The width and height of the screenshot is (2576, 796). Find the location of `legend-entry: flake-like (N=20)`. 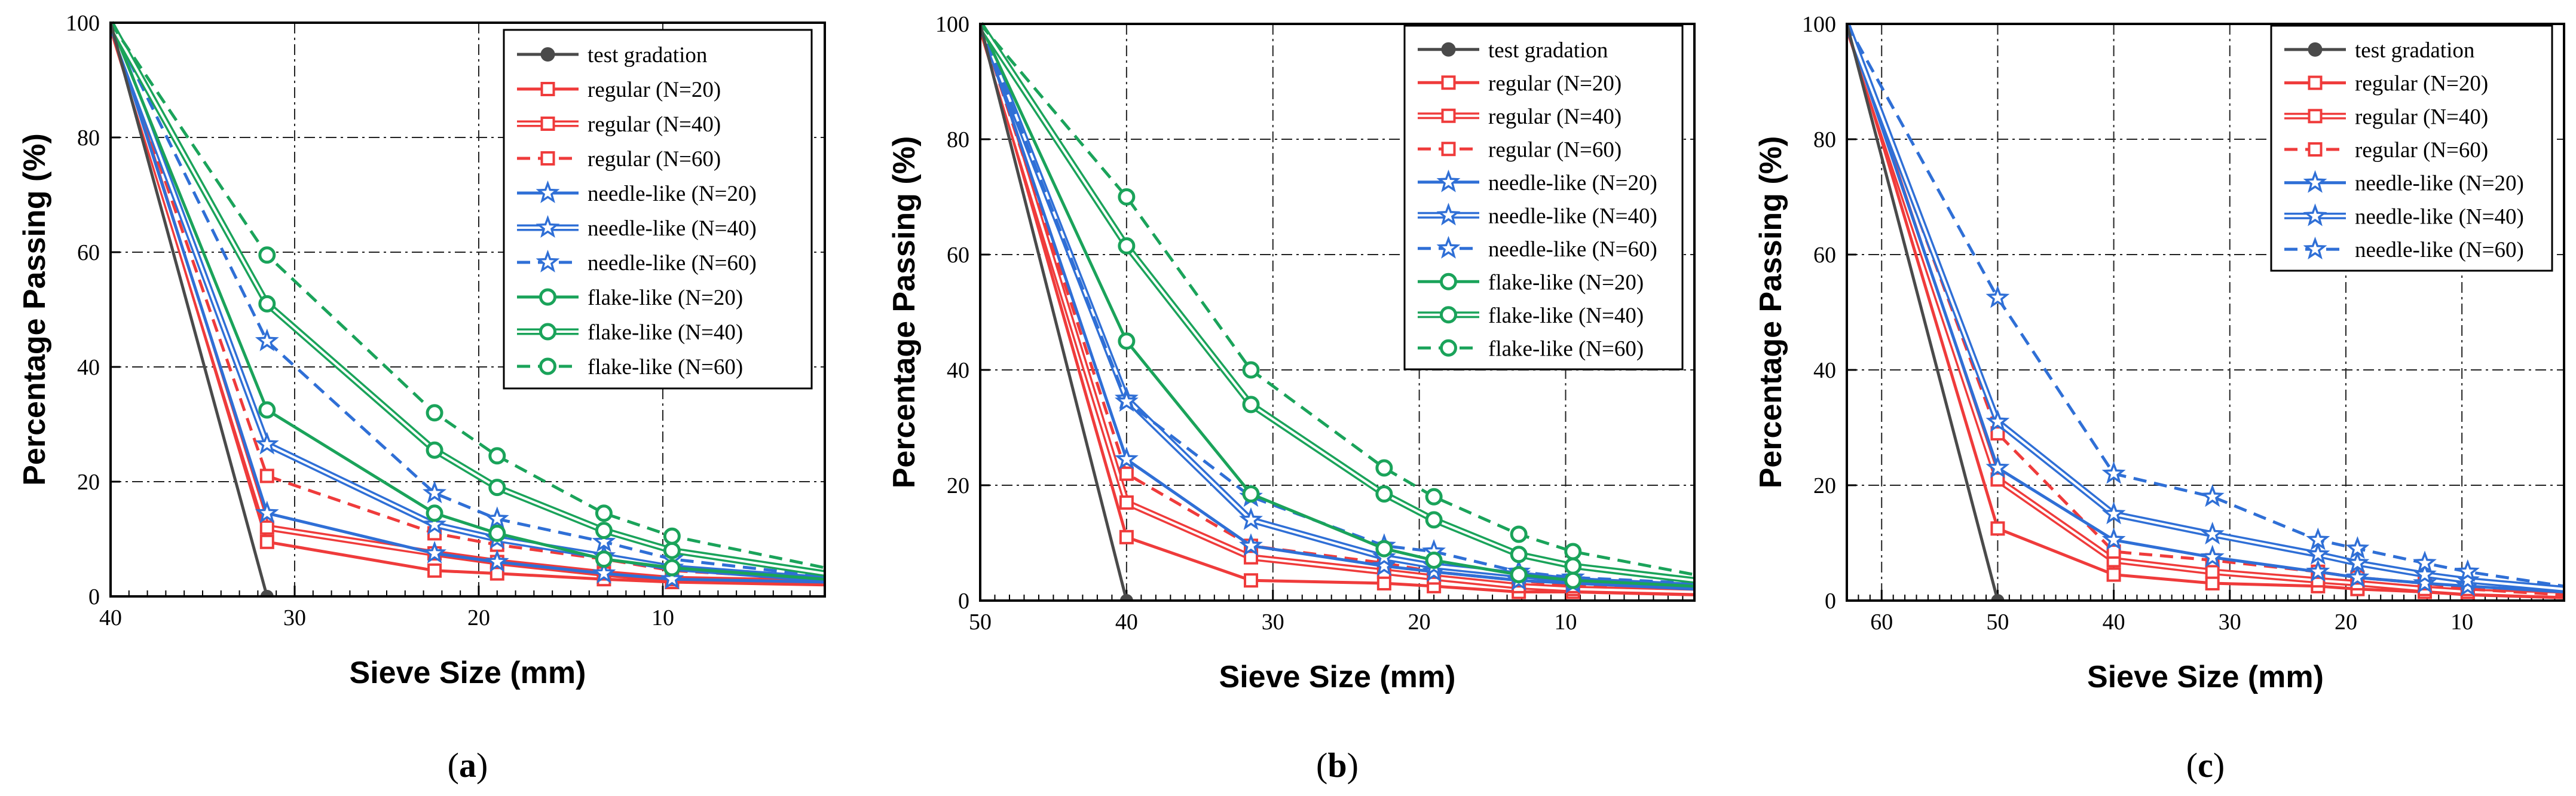

legend-entry: flake-like (N=20) is located at coordinates (1531, 282).